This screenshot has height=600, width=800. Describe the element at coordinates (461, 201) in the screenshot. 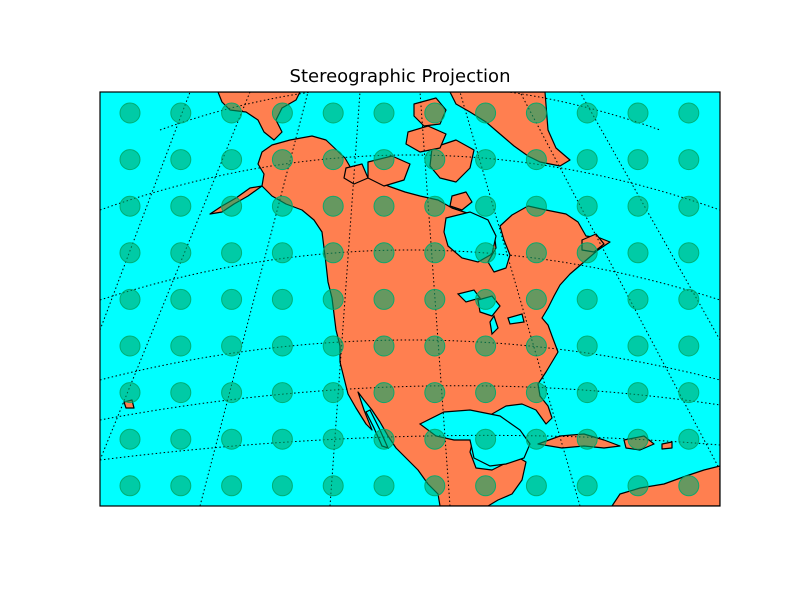

I see `southampton-island` at that location.